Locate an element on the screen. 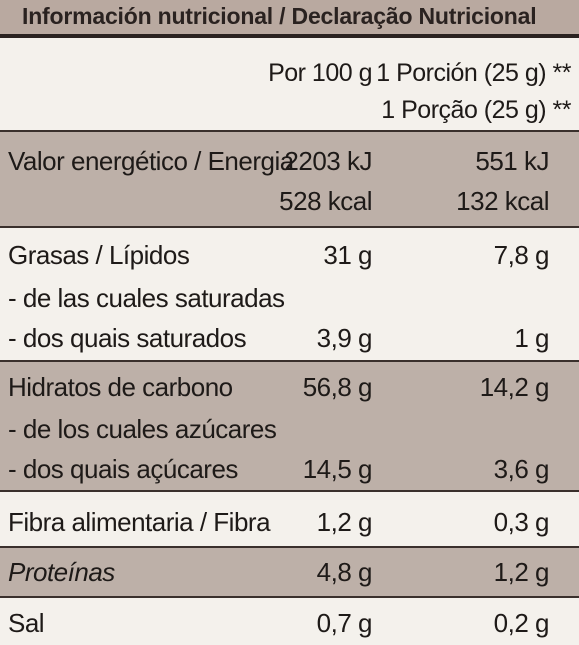 The width and height of the screenshot is (579, 645). fibre-portion: 0,3 g is located at coordinates (521, 522).